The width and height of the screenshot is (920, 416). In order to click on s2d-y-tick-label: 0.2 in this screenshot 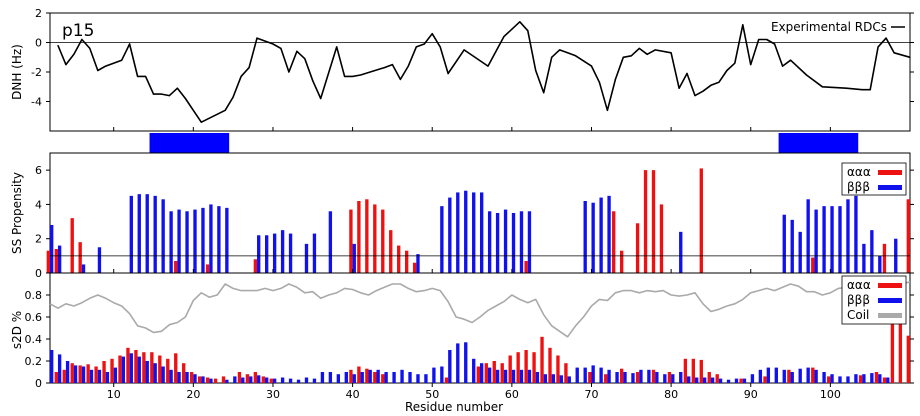, I will do `click(34, 361)`.